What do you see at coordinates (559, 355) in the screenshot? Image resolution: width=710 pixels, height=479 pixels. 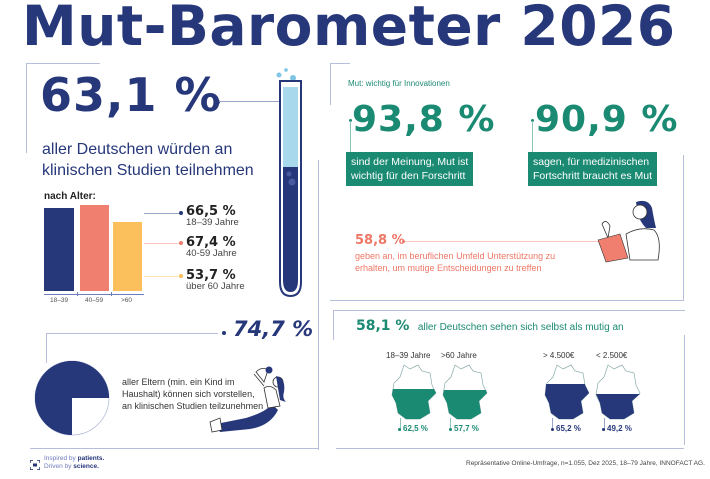 I see `map-label: > 4.500€` at bounding box center [559, 355].